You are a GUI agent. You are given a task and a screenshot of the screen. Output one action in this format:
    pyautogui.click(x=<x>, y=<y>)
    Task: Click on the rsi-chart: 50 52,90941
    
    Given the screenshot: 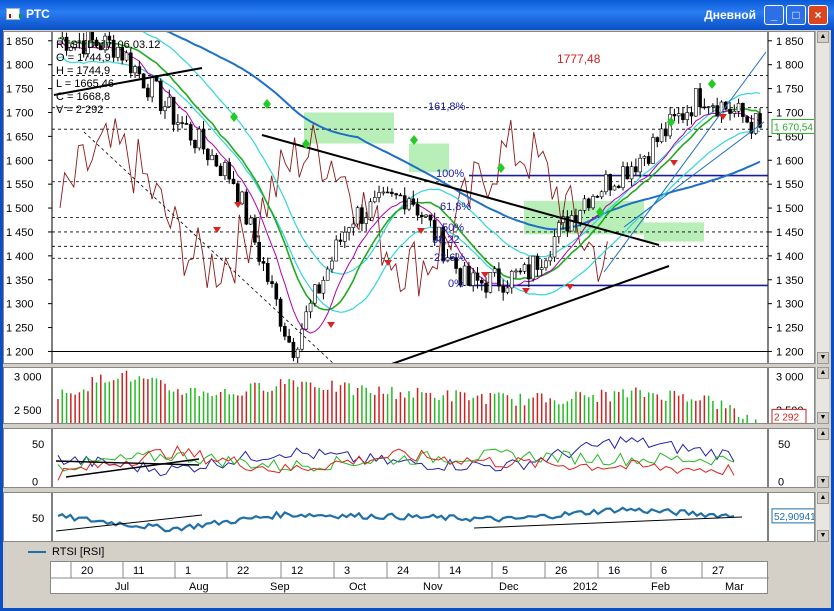 What is the action you would take?
    pyautogui.click(x=423, y=517)
    